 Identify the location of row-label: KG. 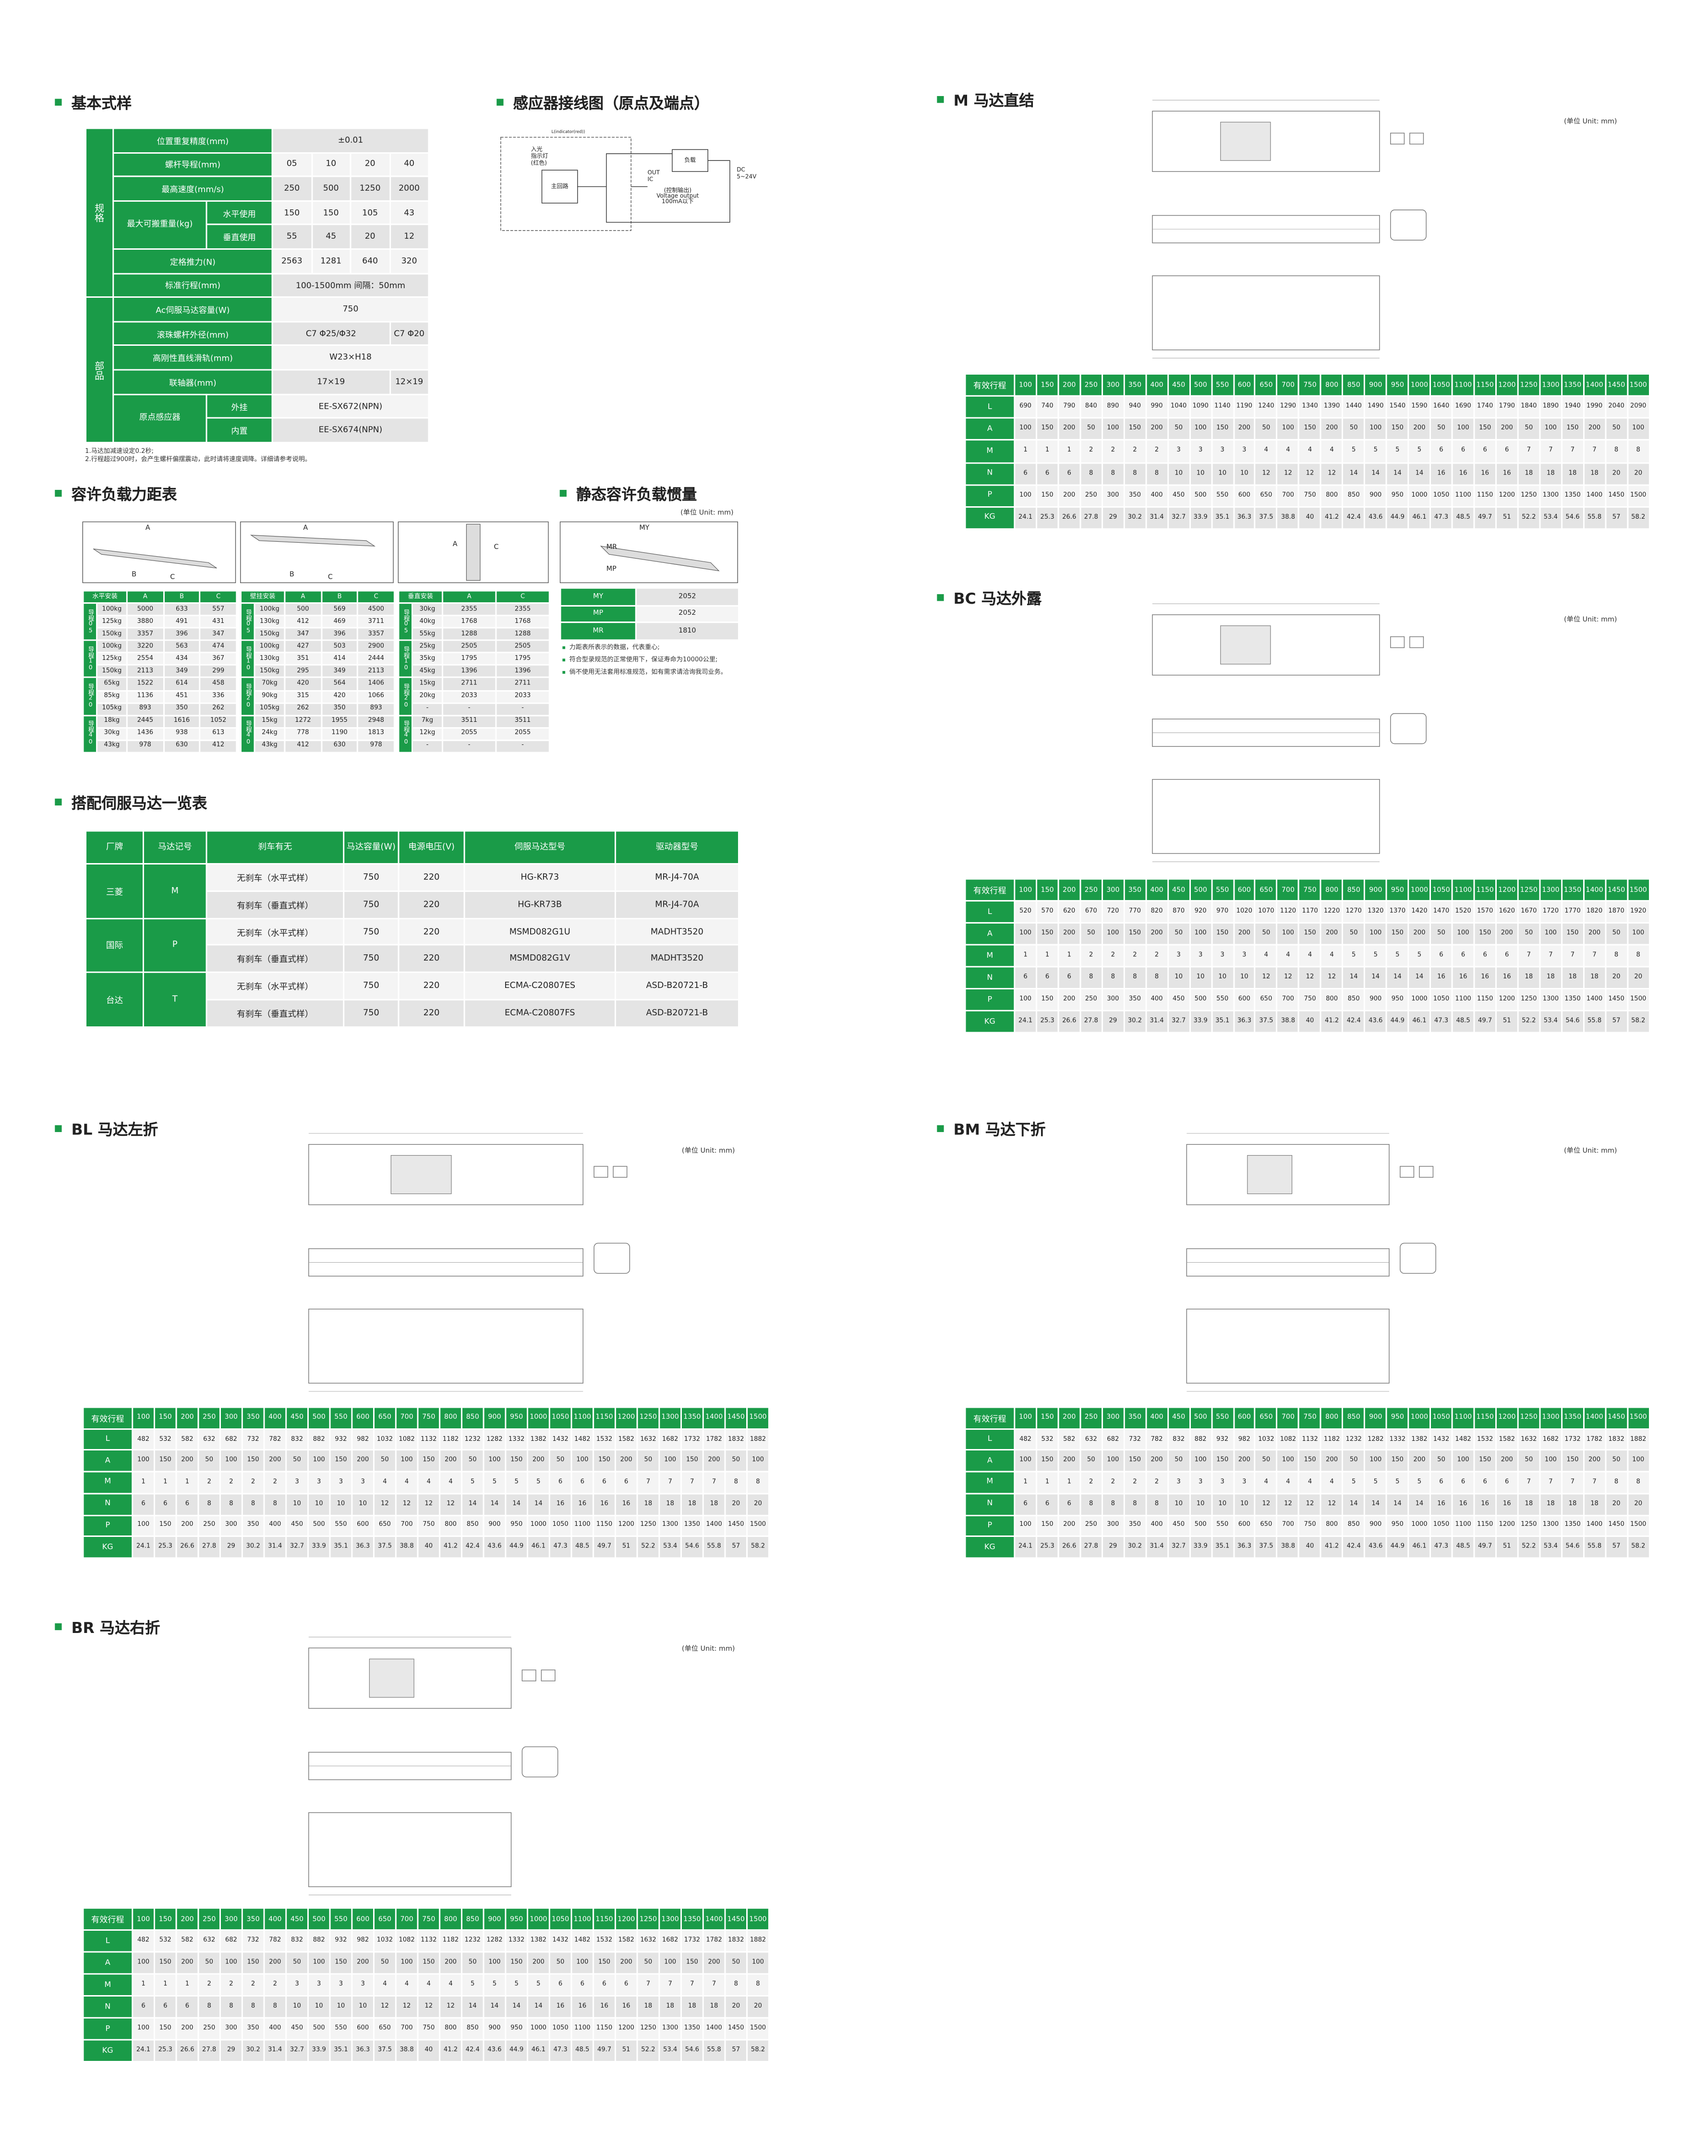
(990, 518).